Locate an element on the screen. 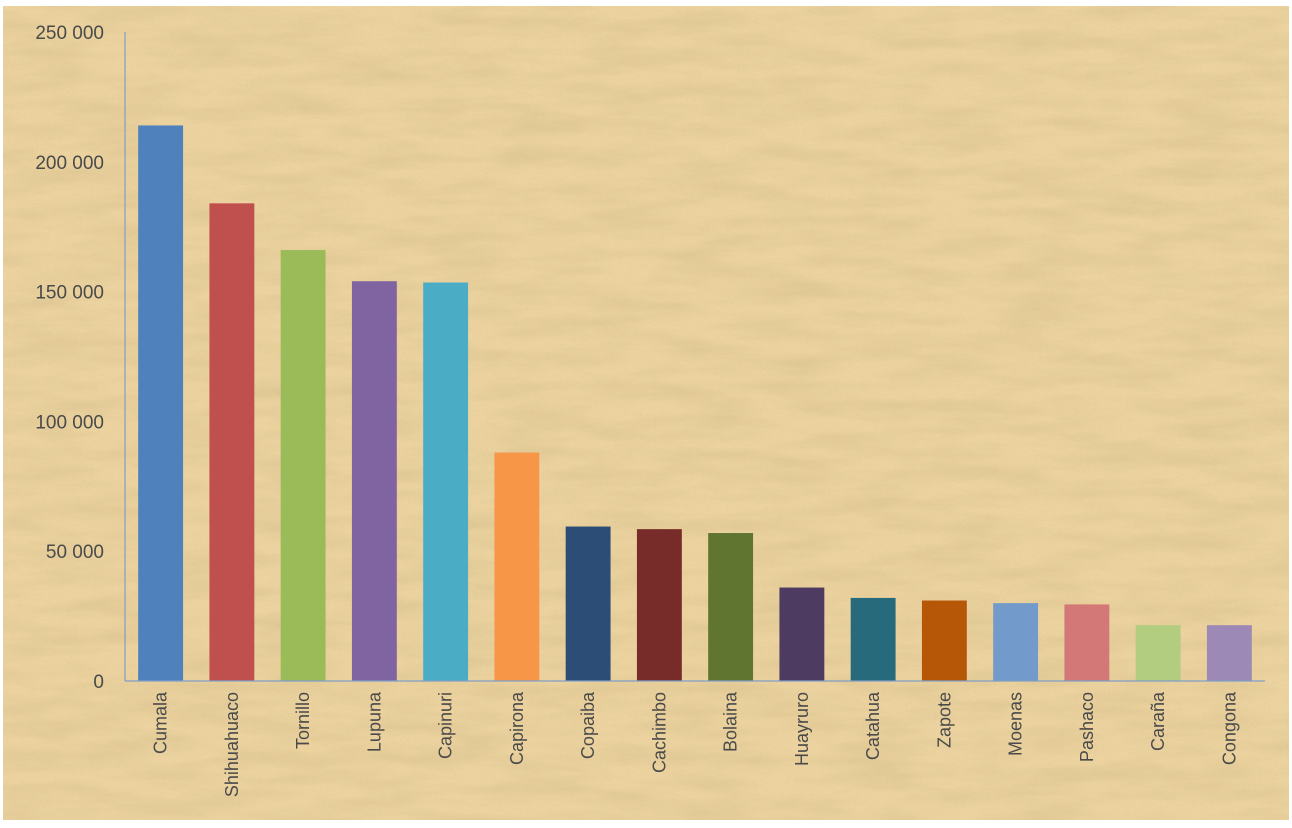 Image resolution: width=1292 pixels, height=828 pixels. y-axis: 0 50 000 100 000 150 000 200 000 250 000 is located at coordinates (80, 358).